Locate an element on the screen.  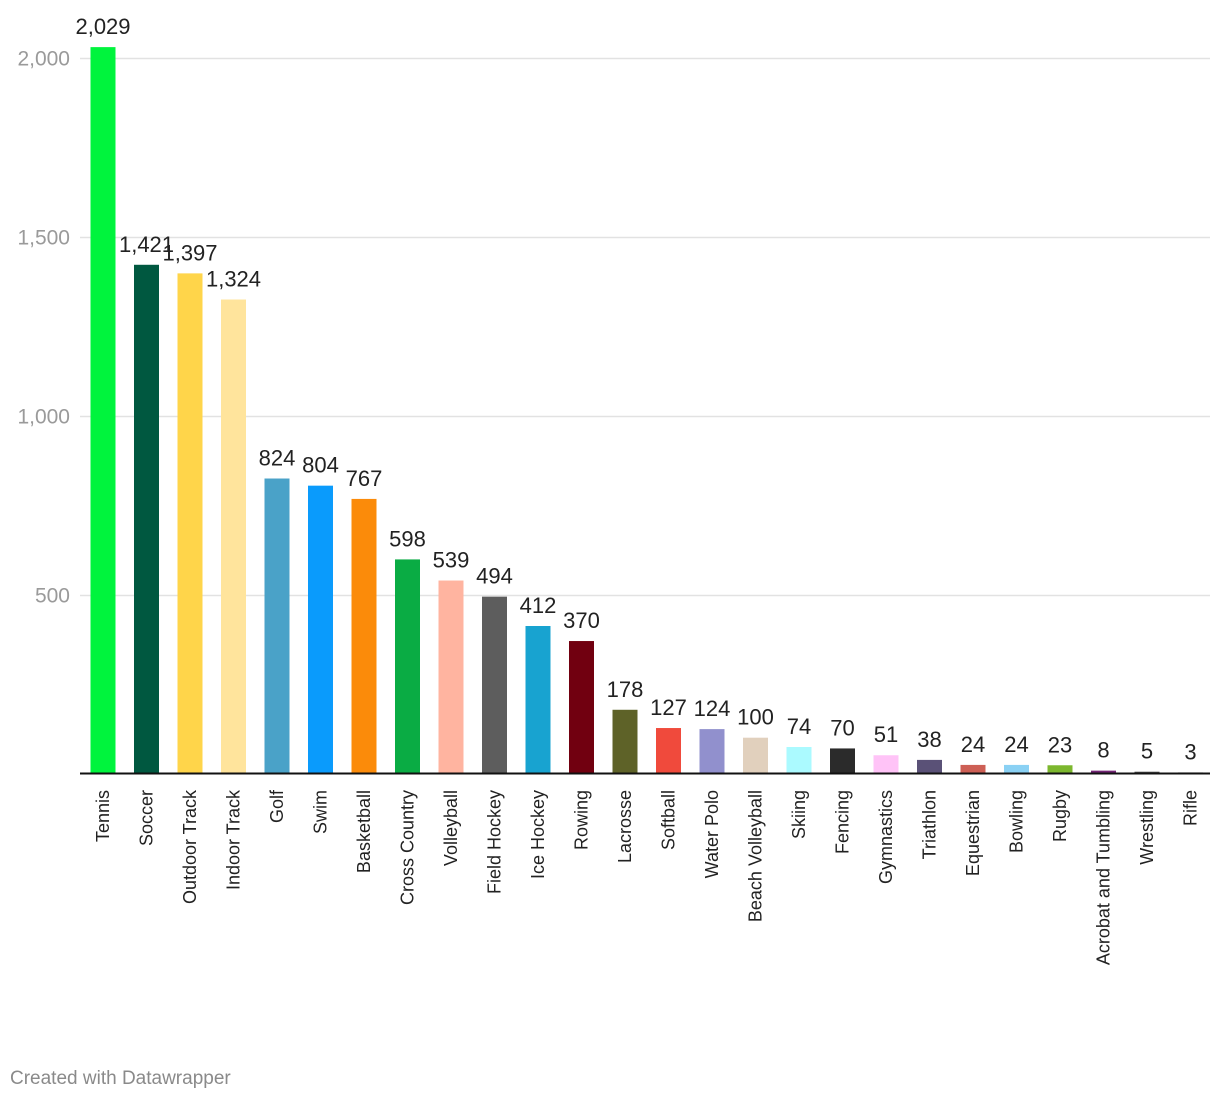
value-label: 804 is located at coordinates (320, 465).